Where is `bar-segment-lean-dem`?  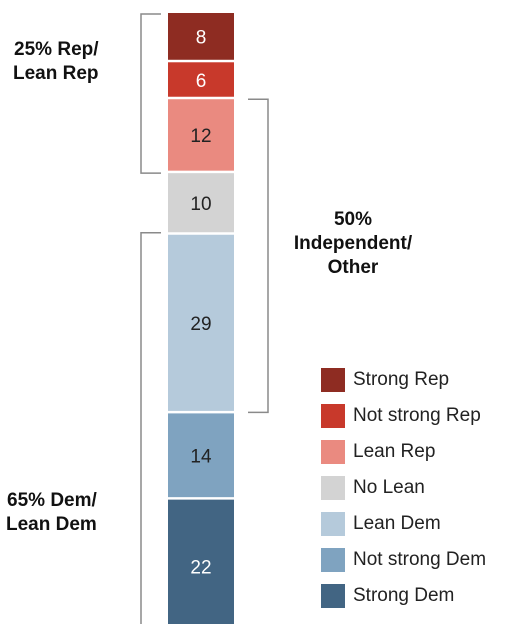 bar-segment-lean-dem is located at coordinates (201, 322).